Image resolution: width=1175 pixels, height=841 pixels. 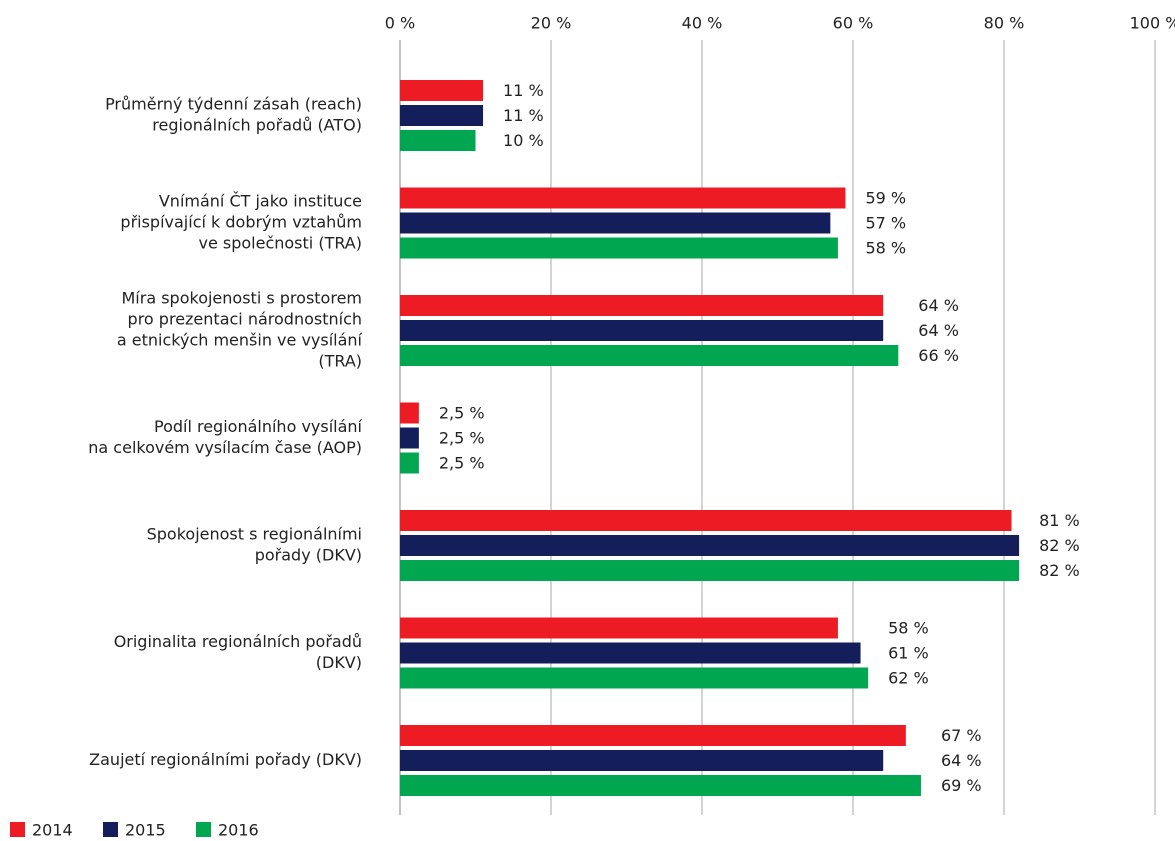 I want to click on category-label: pro prezentaci národnostních, so click(x=245, y=319).